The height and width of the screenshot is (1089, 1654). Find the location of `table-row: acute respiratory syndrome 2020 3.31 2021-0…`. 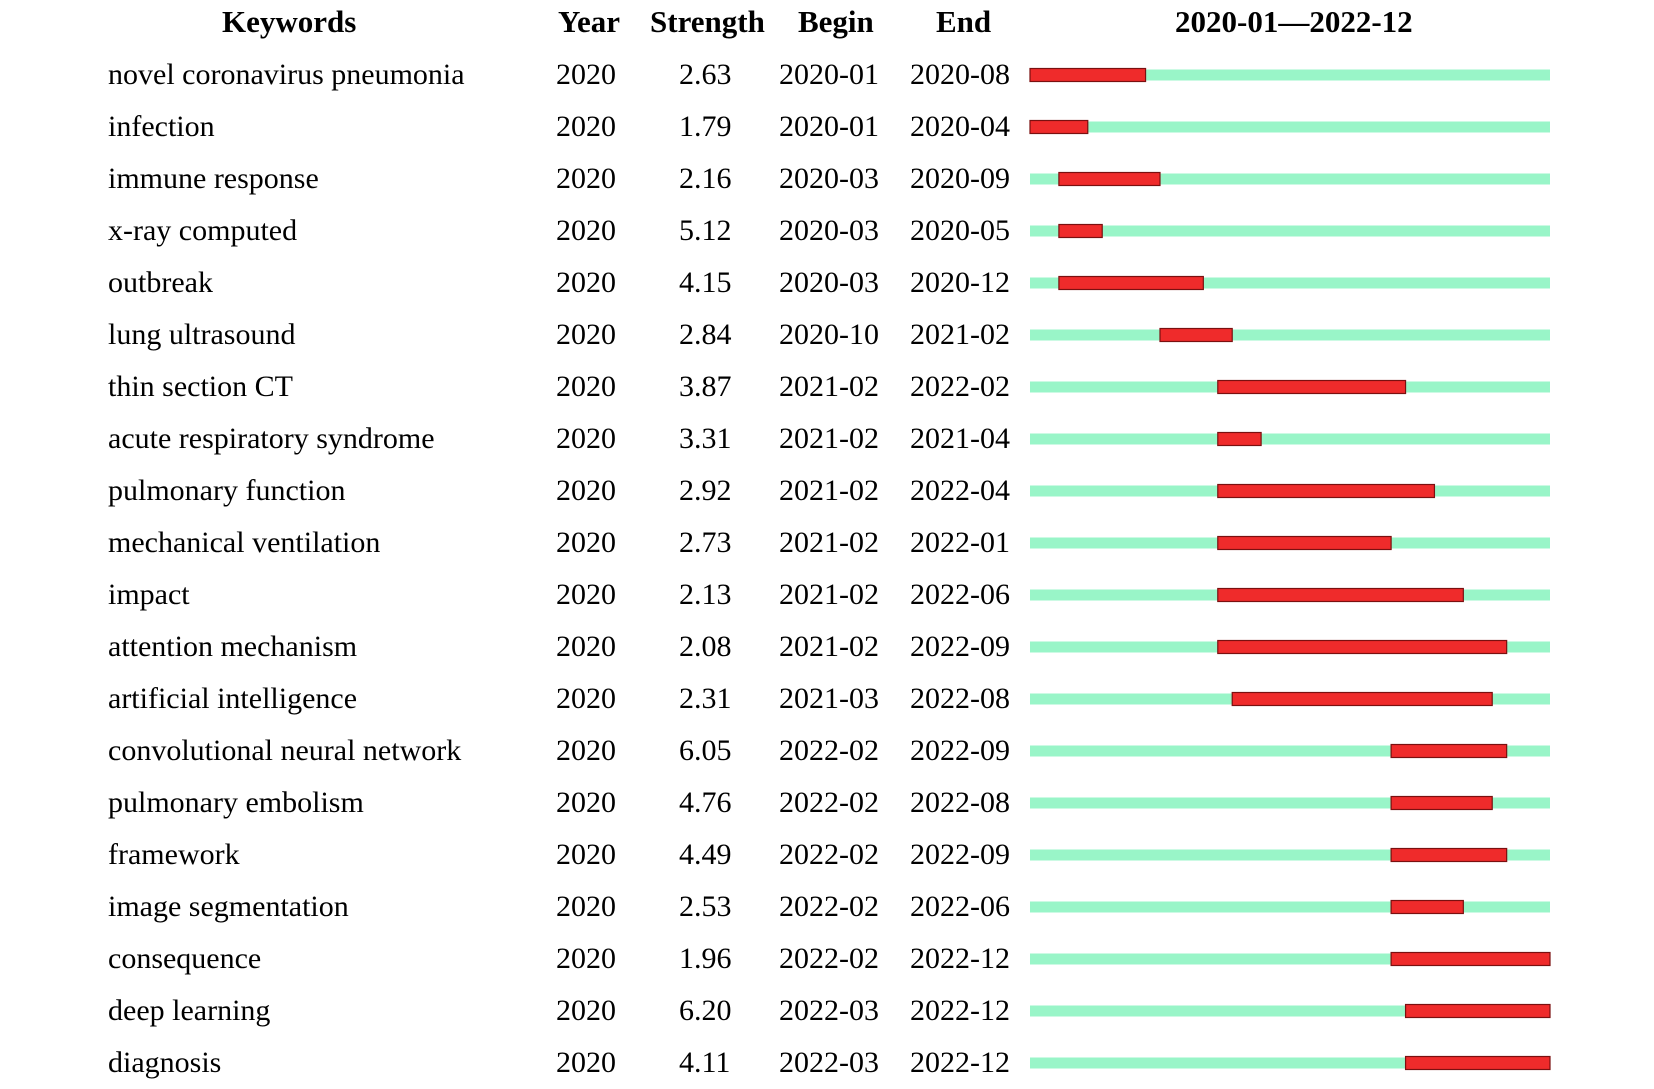

table-row: acute respiratory syndrome 2020 3.31 2021-0… is located at coordinates (827, 439).